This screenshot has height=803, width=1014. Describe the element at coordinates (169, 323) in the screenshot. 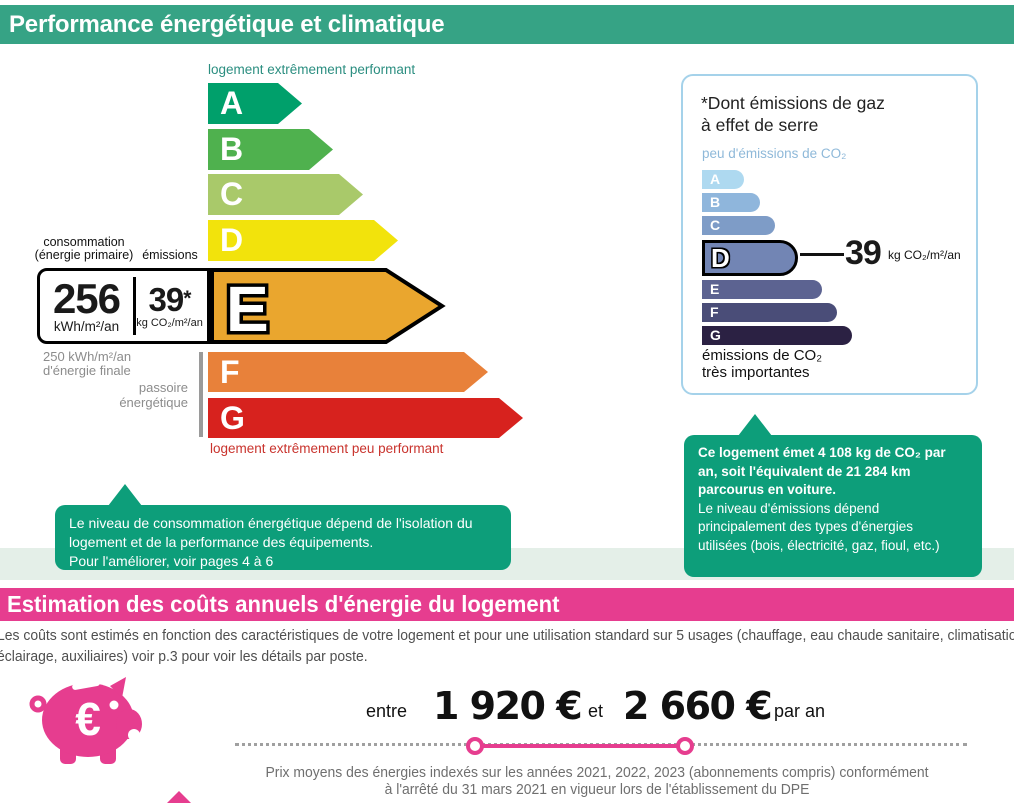

I see `emissions-unit: kg CO₂/m²/an` at that location.